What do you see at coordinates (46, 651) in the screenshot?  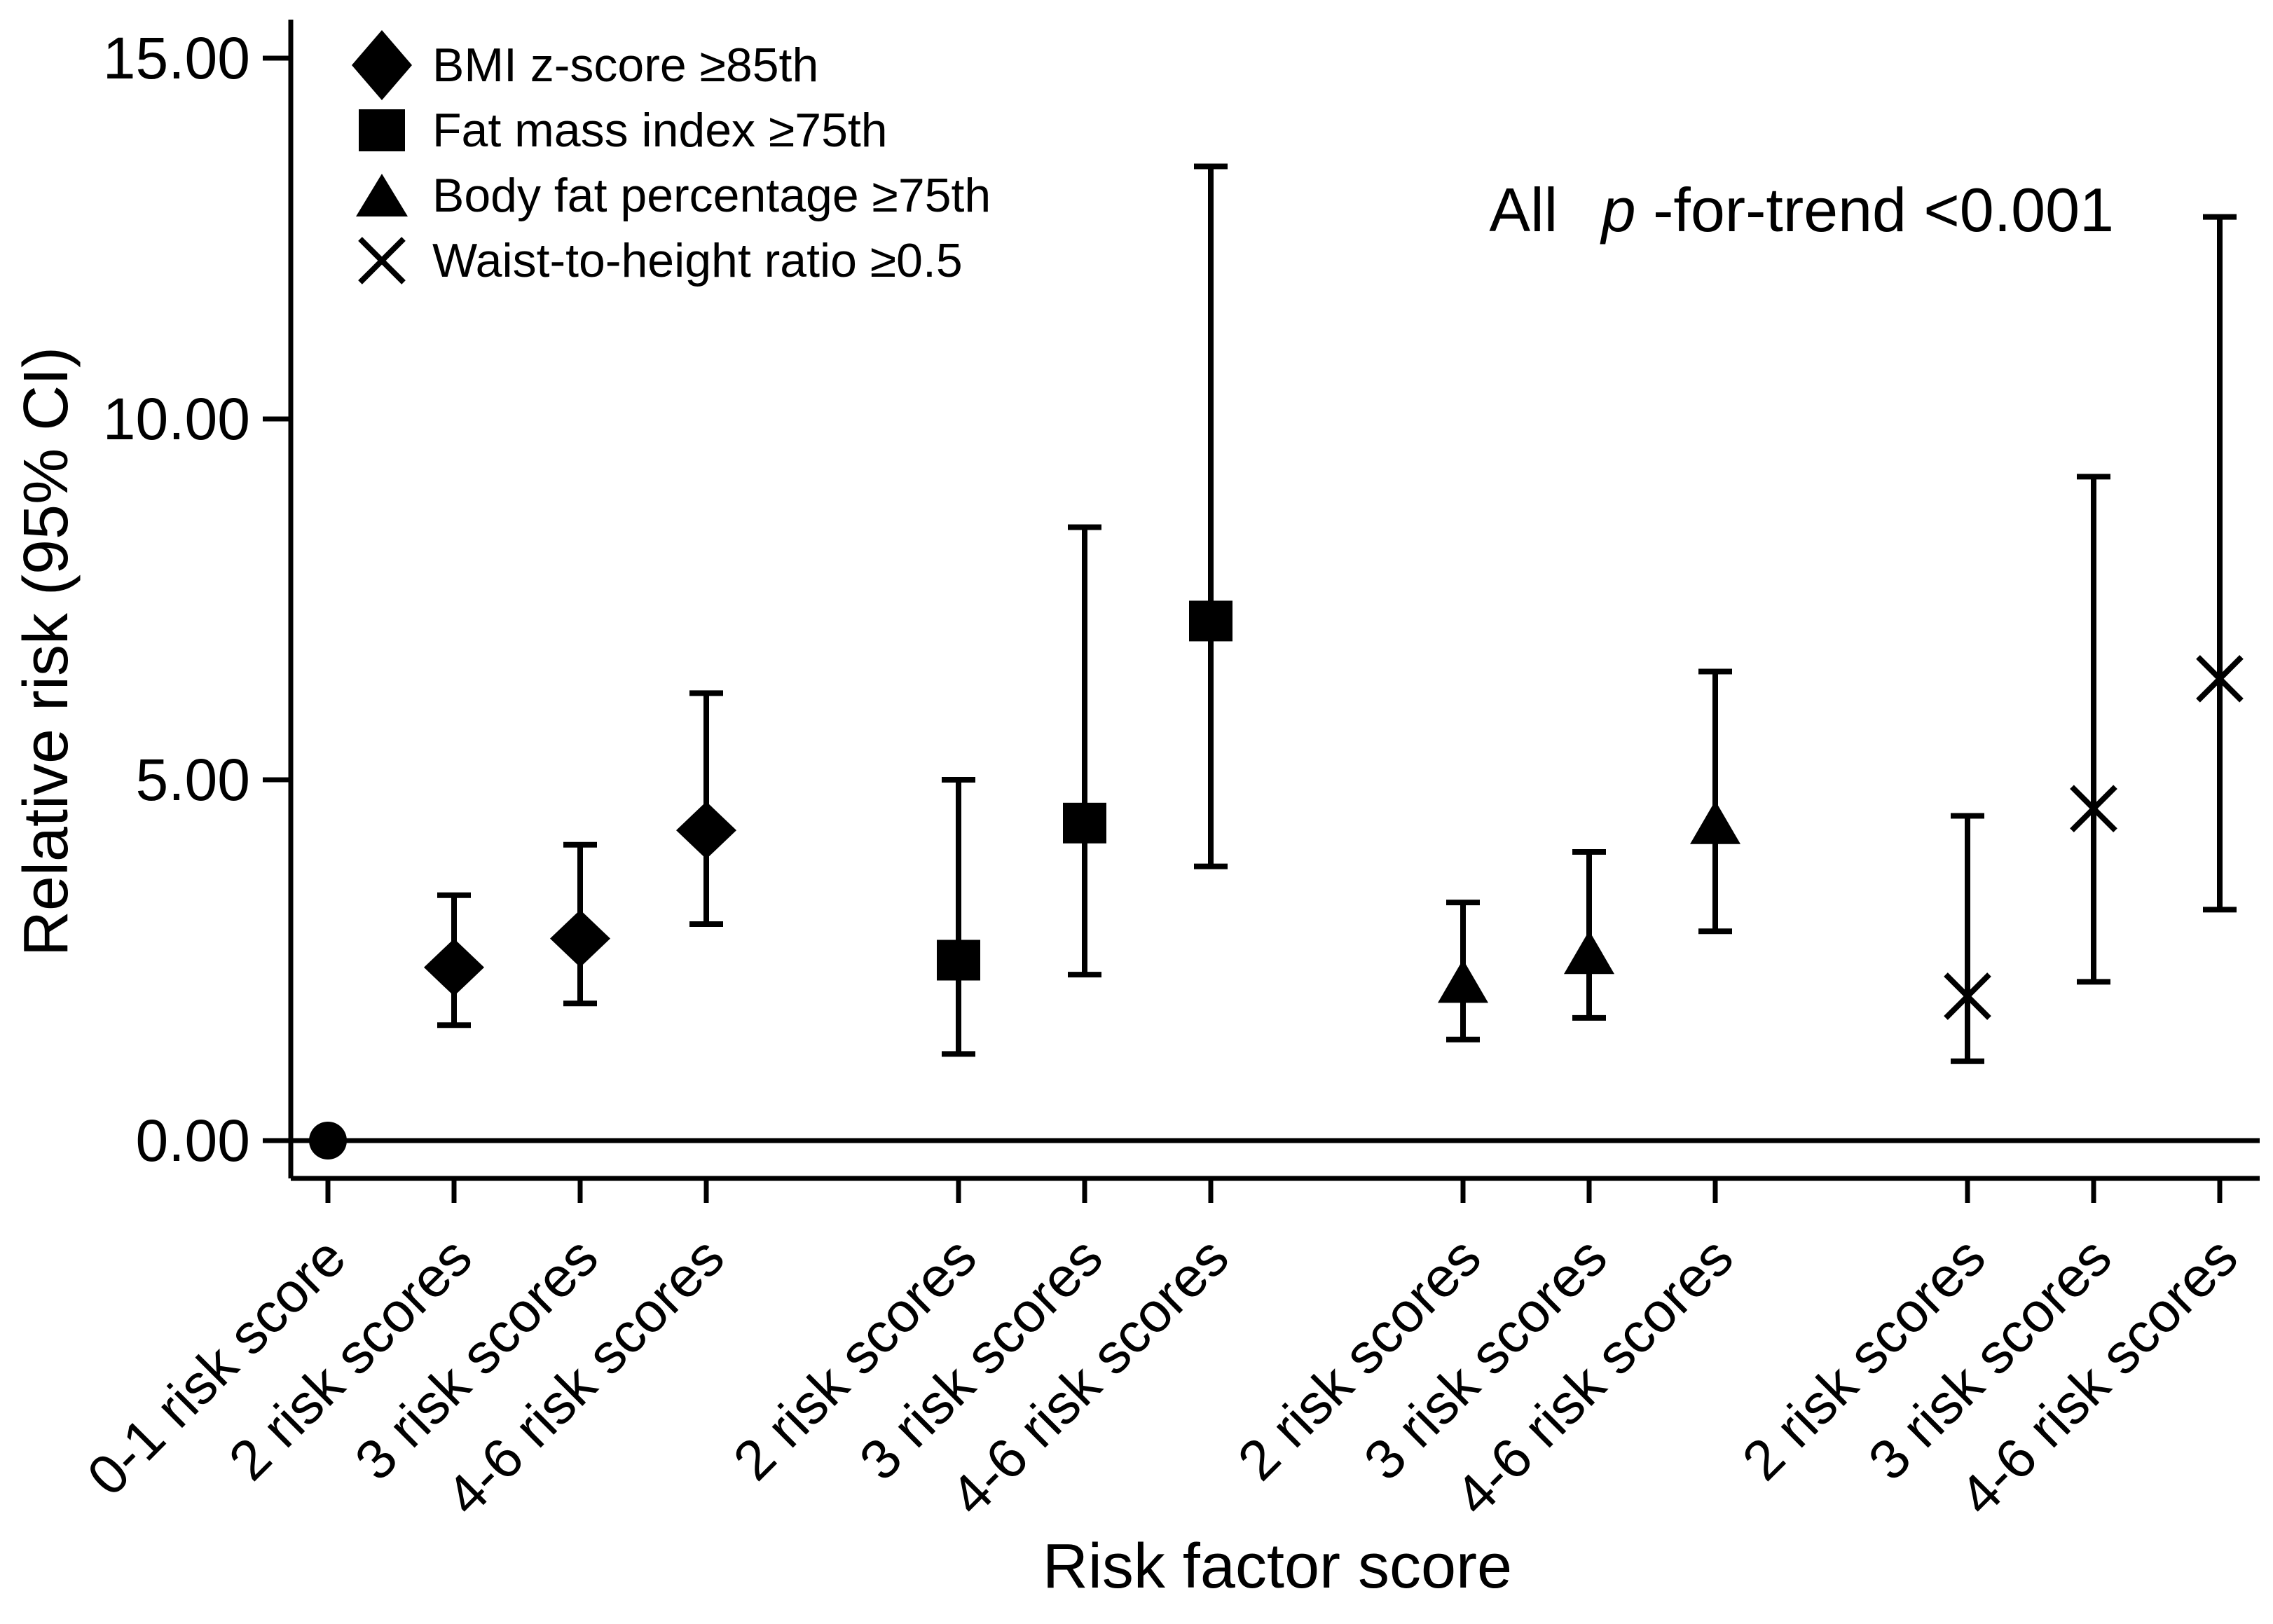 I see `y-axis-title: Relative risk (95% CI)` at bounding box center [46, 651].